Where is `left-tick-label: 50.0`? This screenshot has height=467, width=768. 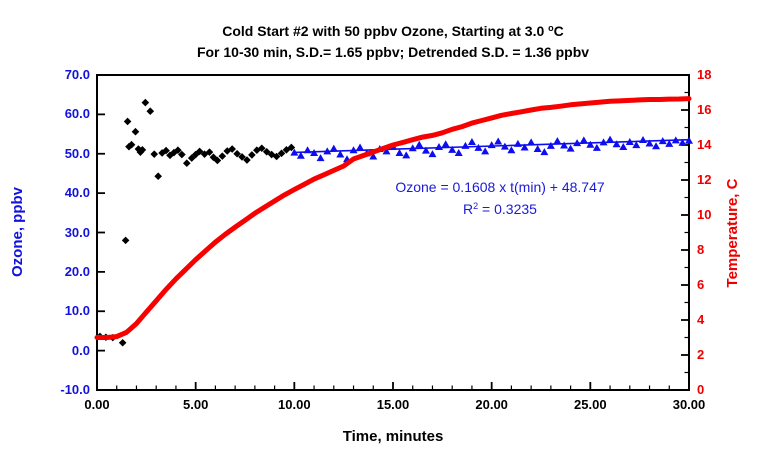
left-tick-label: 50.0 is located at coordinates (77, 153).